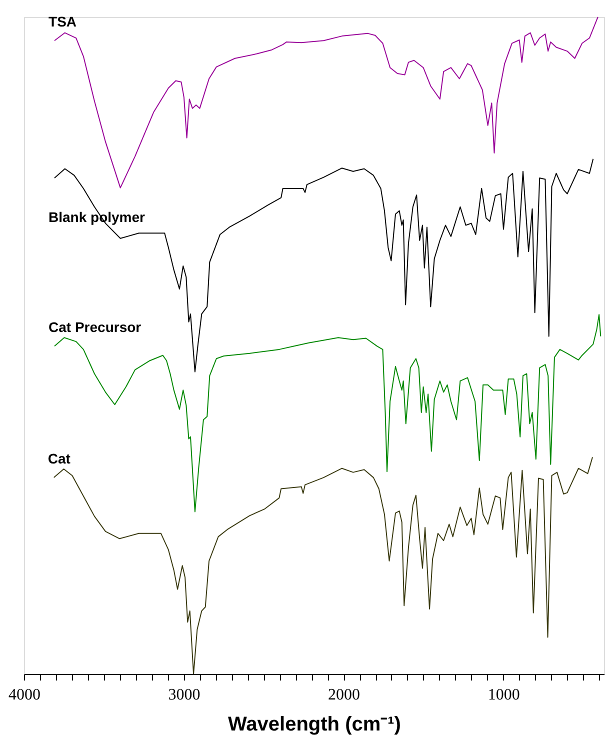 The height and width of the screenshot is (751, 607). What do you see at coordinates (314, 725) in the screenshot?
I see `x-axis-title: Wavelength (cm⁻¹)` at bounding box center [314, 725].